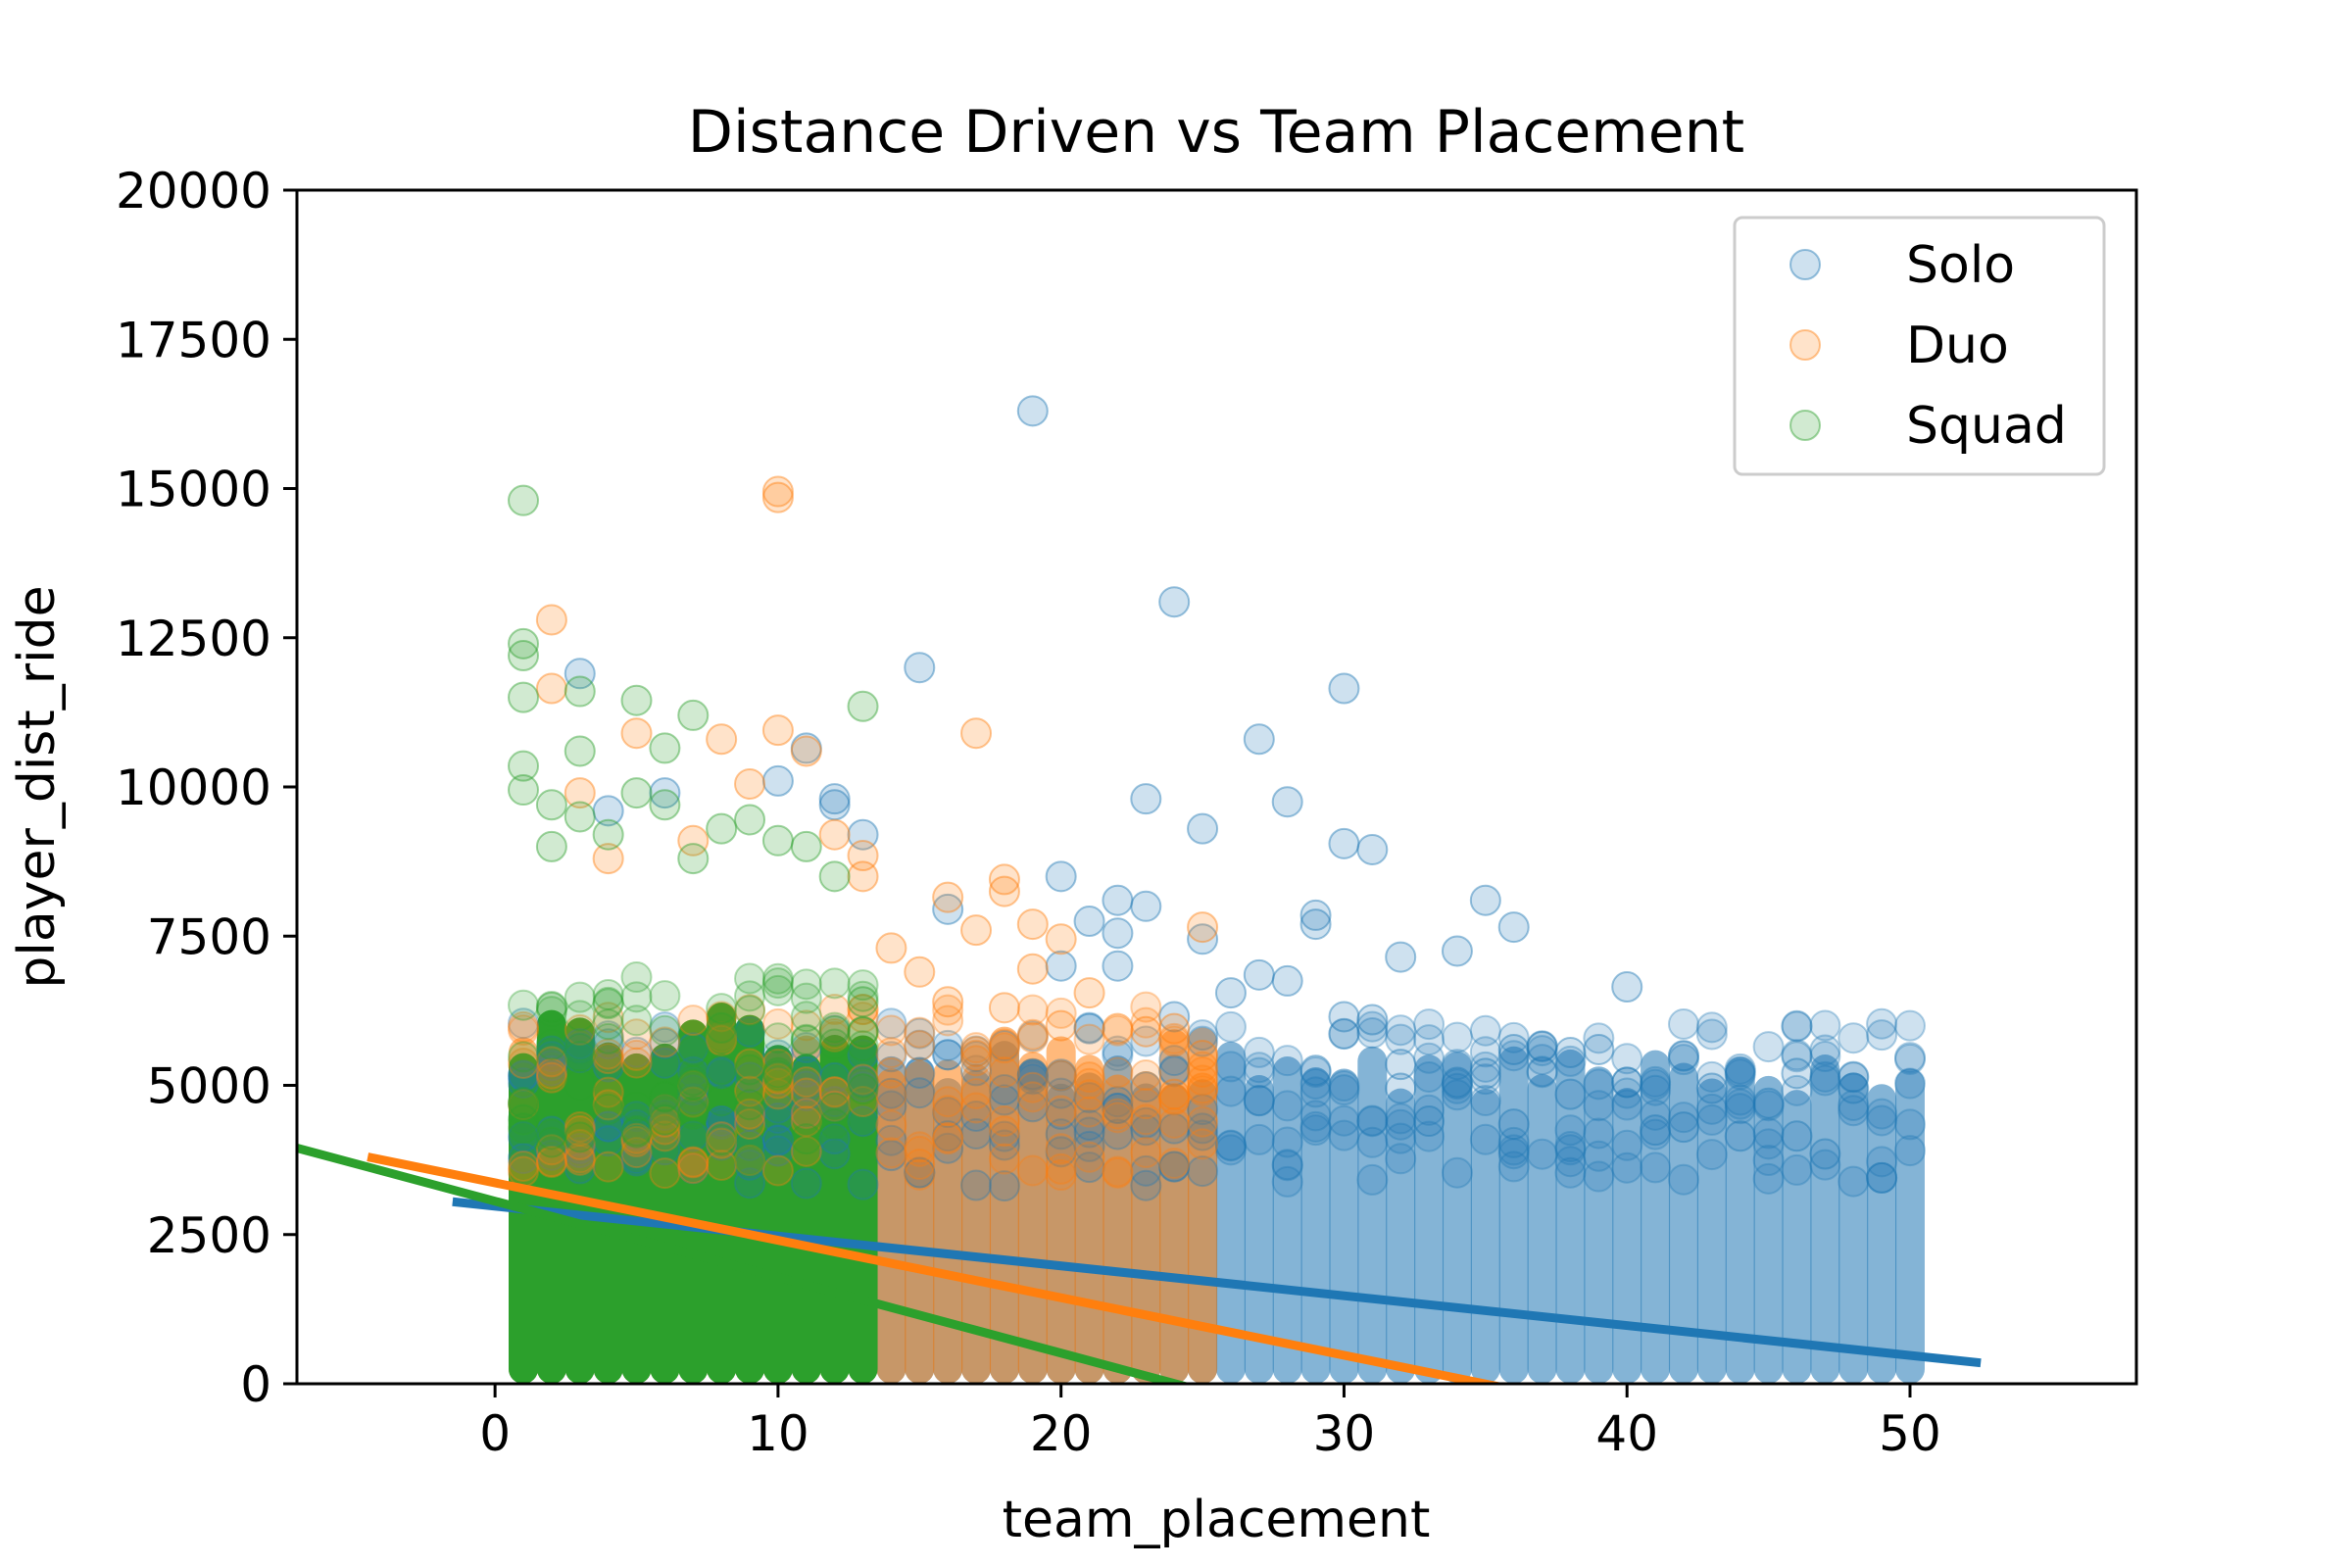 The image size is (2352, 1568). Describe the element at coordinates (209, 1235) in the screenshot. I see `y-tick-label: 2500` at that location.